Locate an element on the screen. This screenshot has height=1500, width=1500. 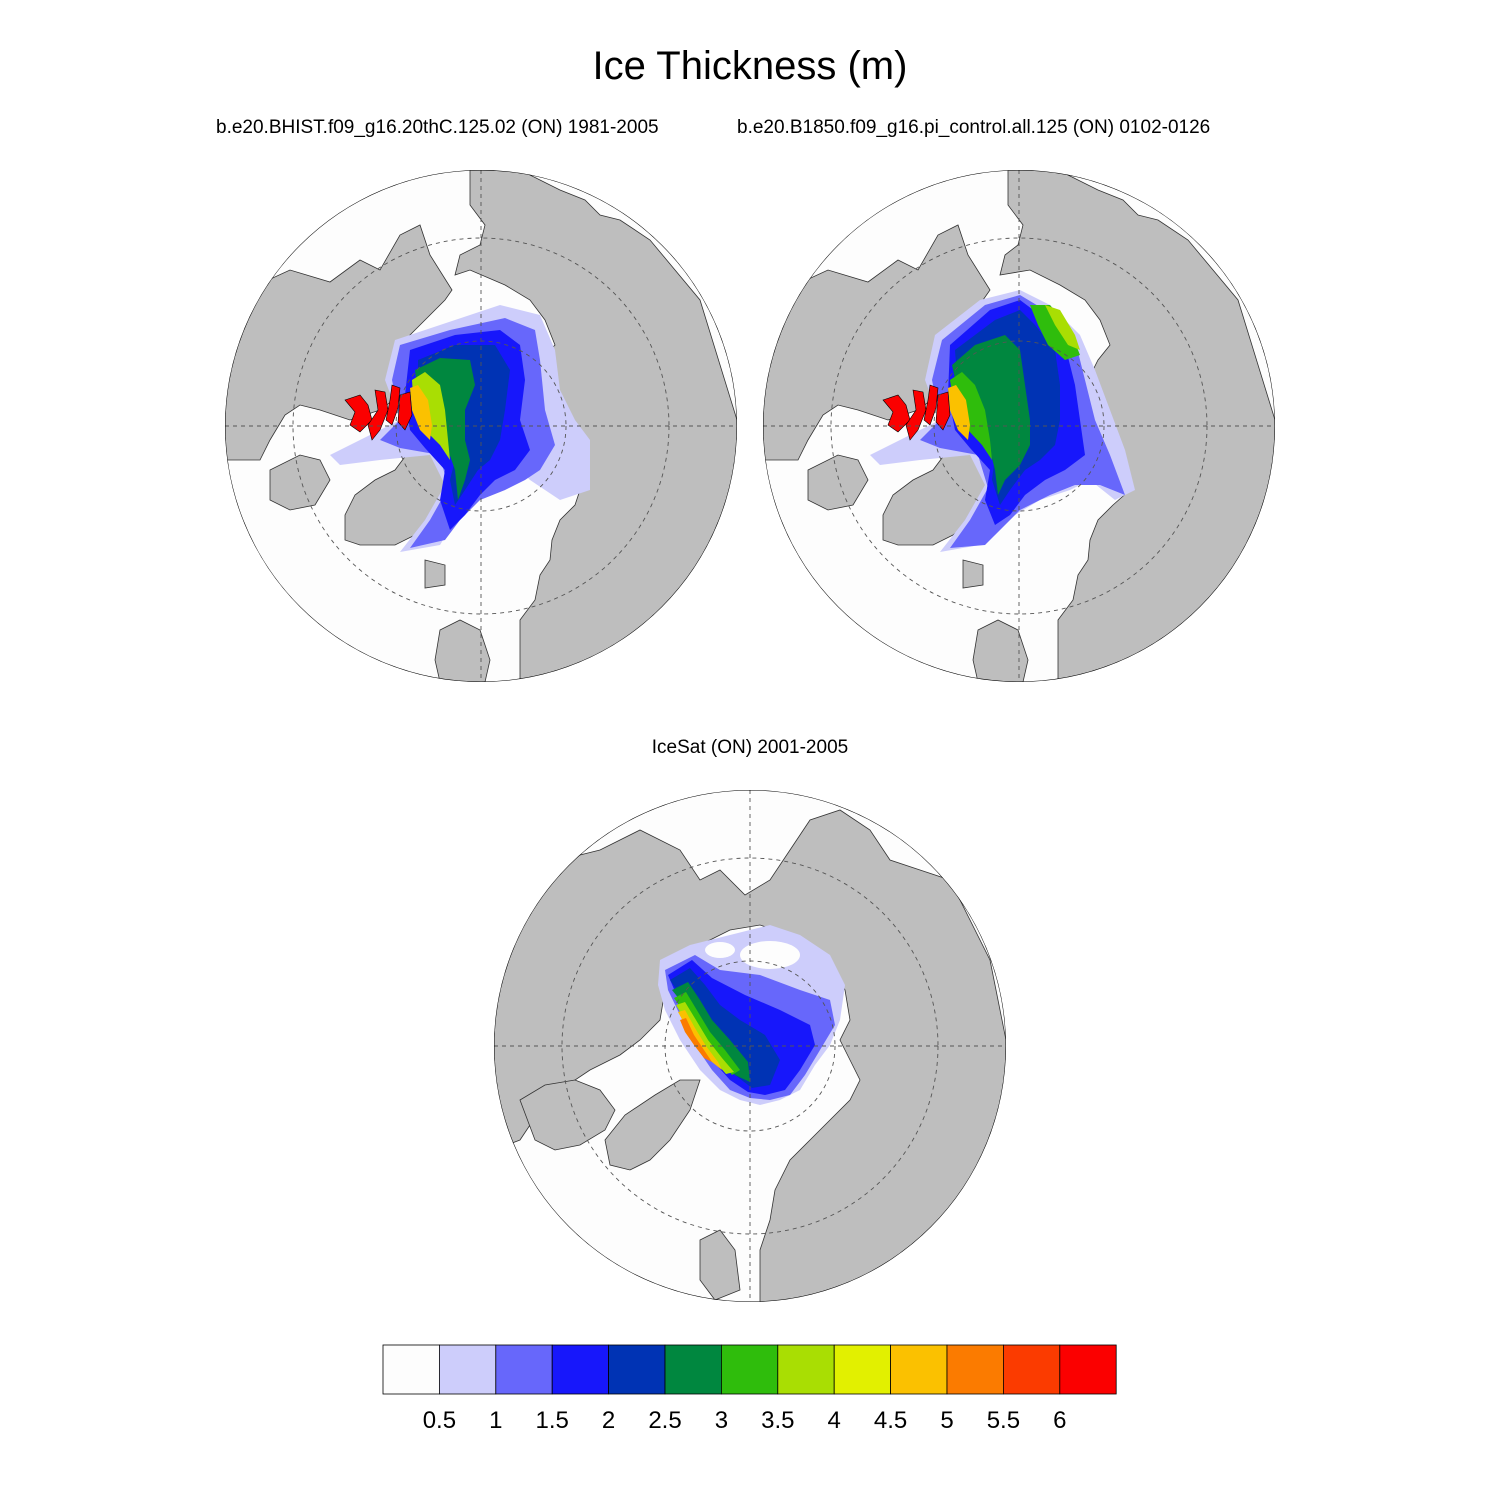
colorbar-label: 2.5 is located at coordinates (664, 1420).